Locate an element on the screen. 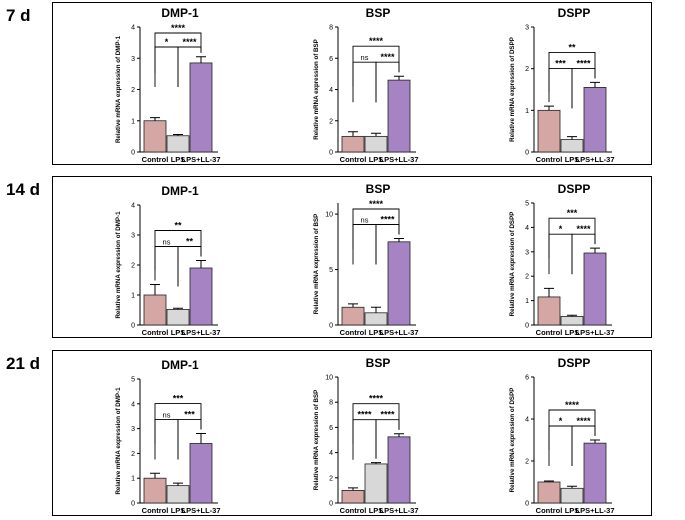 This screenshot has height=520, width=685. y-tick-label: 8 is located at coordinates (331, 28).